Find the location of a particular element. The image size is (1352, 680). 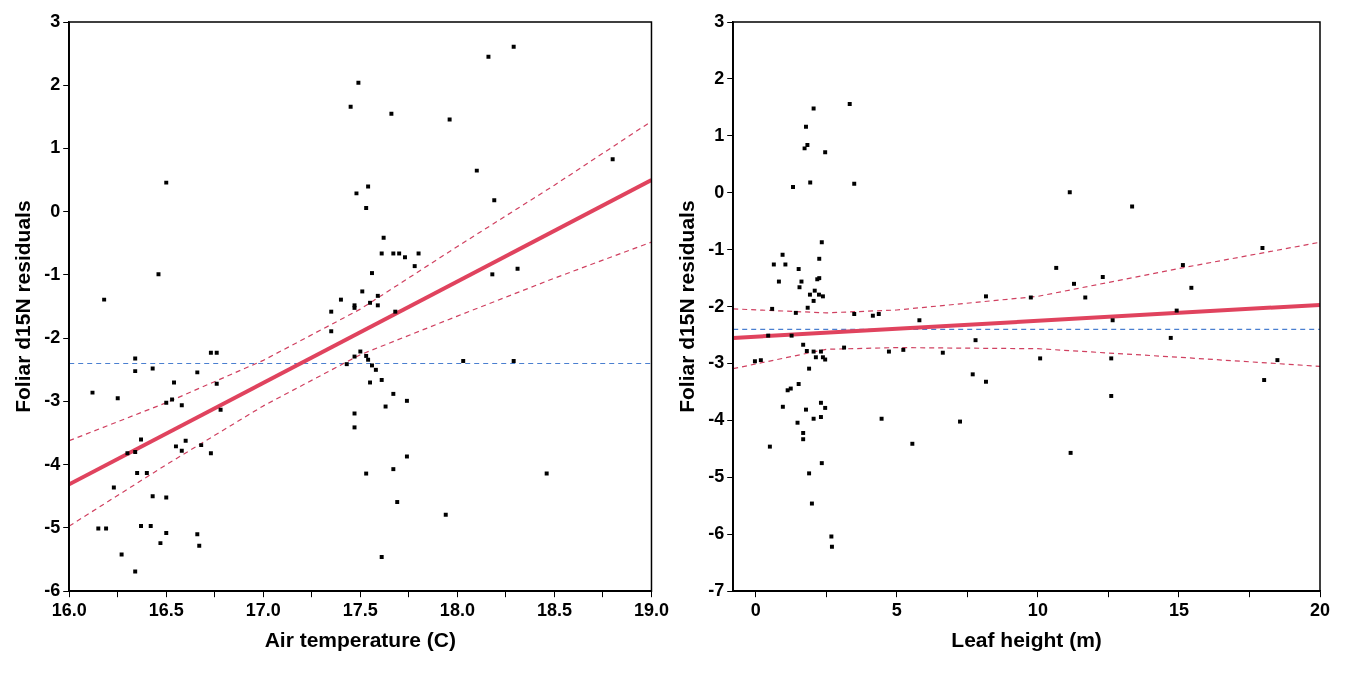

x-tick-label: 15 is located at coordinates (1178, 609).